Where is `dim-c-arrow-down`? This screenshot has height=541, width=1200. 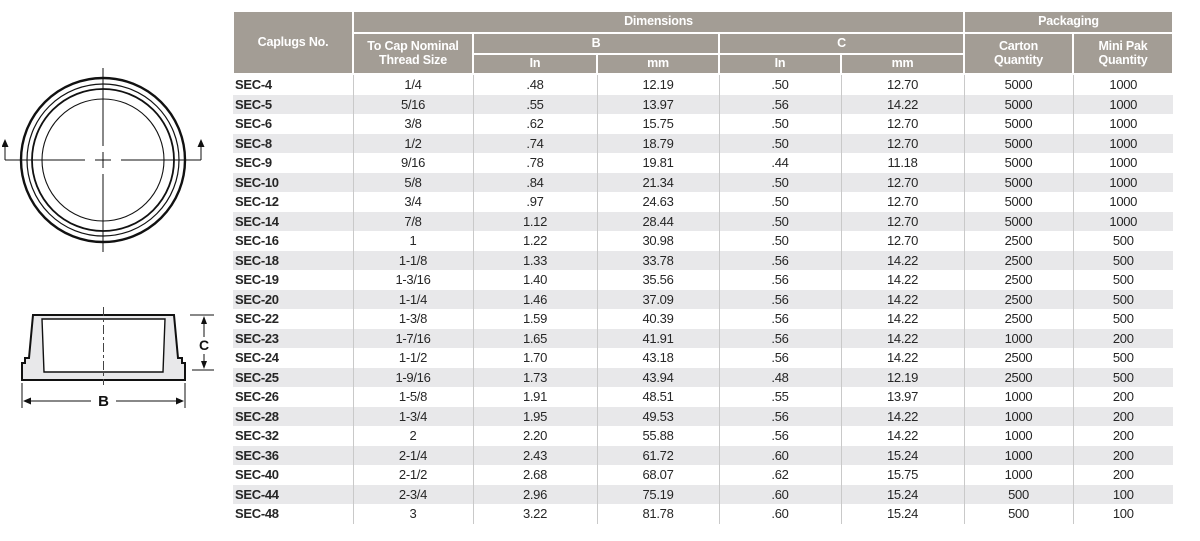 dim-c-arrow-down is located at coordinates (204, 365).